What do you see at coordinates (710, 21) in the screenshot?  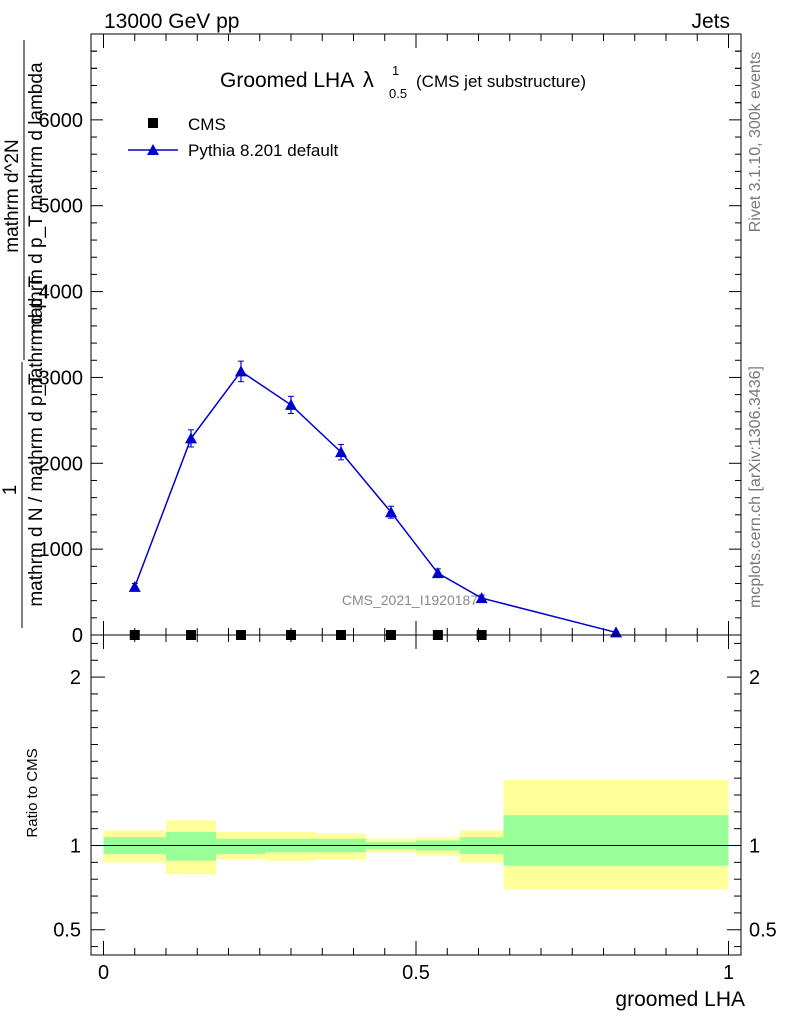 I see `header-right-label: Jets` at bounding box center [710, 21].